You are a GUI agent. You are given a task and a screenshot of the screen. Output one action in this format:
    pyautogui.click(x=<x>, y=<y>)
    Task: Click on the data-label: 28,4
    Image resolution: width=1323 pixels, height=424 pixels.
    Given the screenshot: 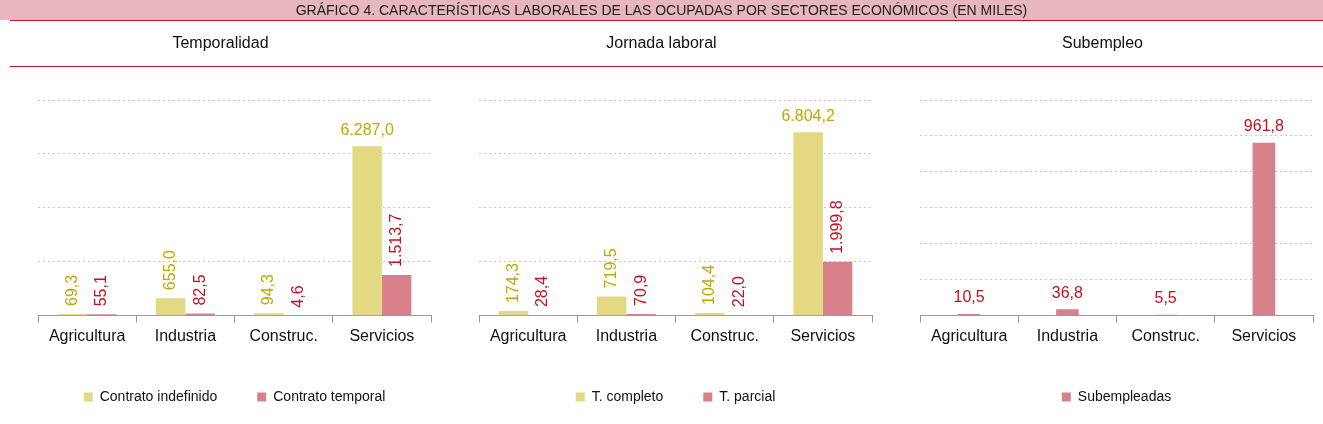 What is the action you would take?
    pyautogui.click(x=542, y=291)
    